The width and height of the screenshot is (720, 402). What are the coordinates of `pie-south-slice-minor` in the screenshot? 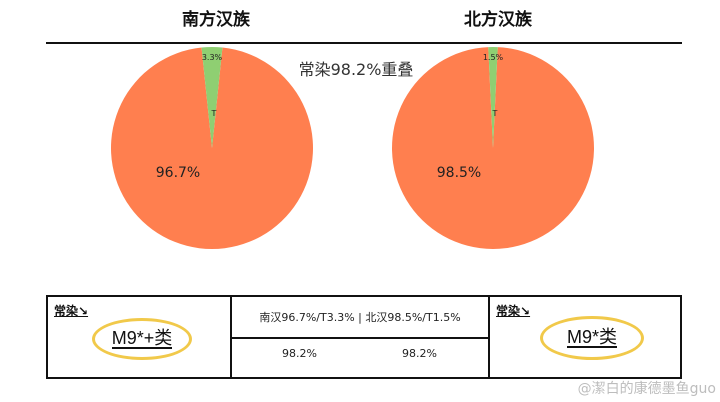 It's located at (212, 98).